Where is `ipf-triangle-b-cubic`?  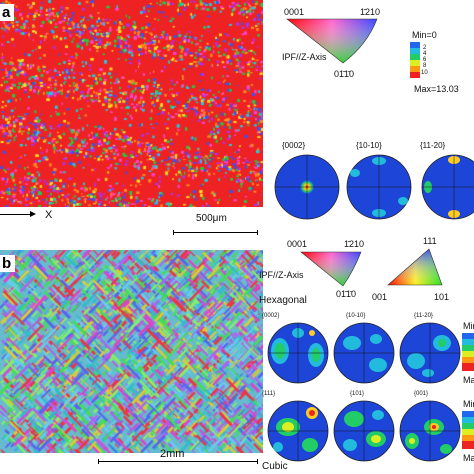 ipf-triangle-b-cubic is located at coordinates (415, 267).